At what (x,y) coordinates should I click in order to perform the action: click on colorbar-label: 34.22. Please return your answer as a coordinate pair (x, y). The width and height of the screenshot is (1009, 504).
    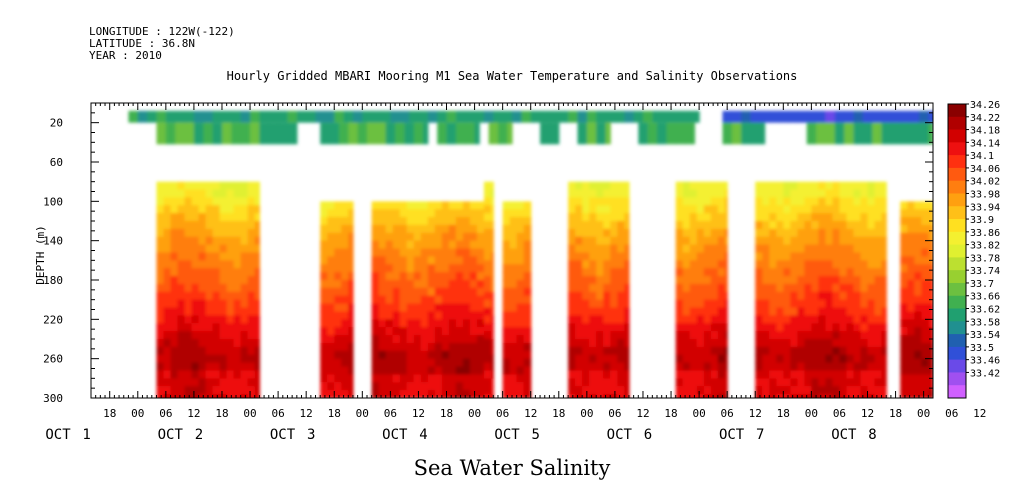
    Looking at the image, I should click on (985, 118).